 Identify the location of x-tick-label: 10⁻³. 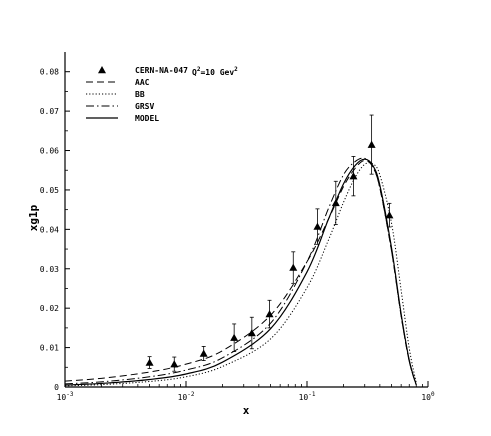
(65, 396).